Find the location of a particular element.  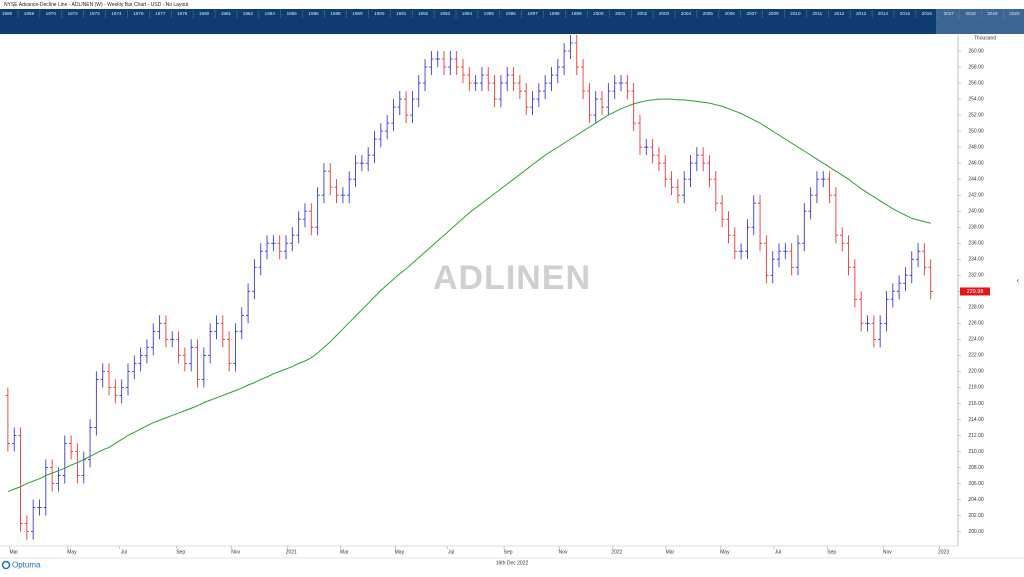

year-label: 2010 is located at coordinates (795, 13).